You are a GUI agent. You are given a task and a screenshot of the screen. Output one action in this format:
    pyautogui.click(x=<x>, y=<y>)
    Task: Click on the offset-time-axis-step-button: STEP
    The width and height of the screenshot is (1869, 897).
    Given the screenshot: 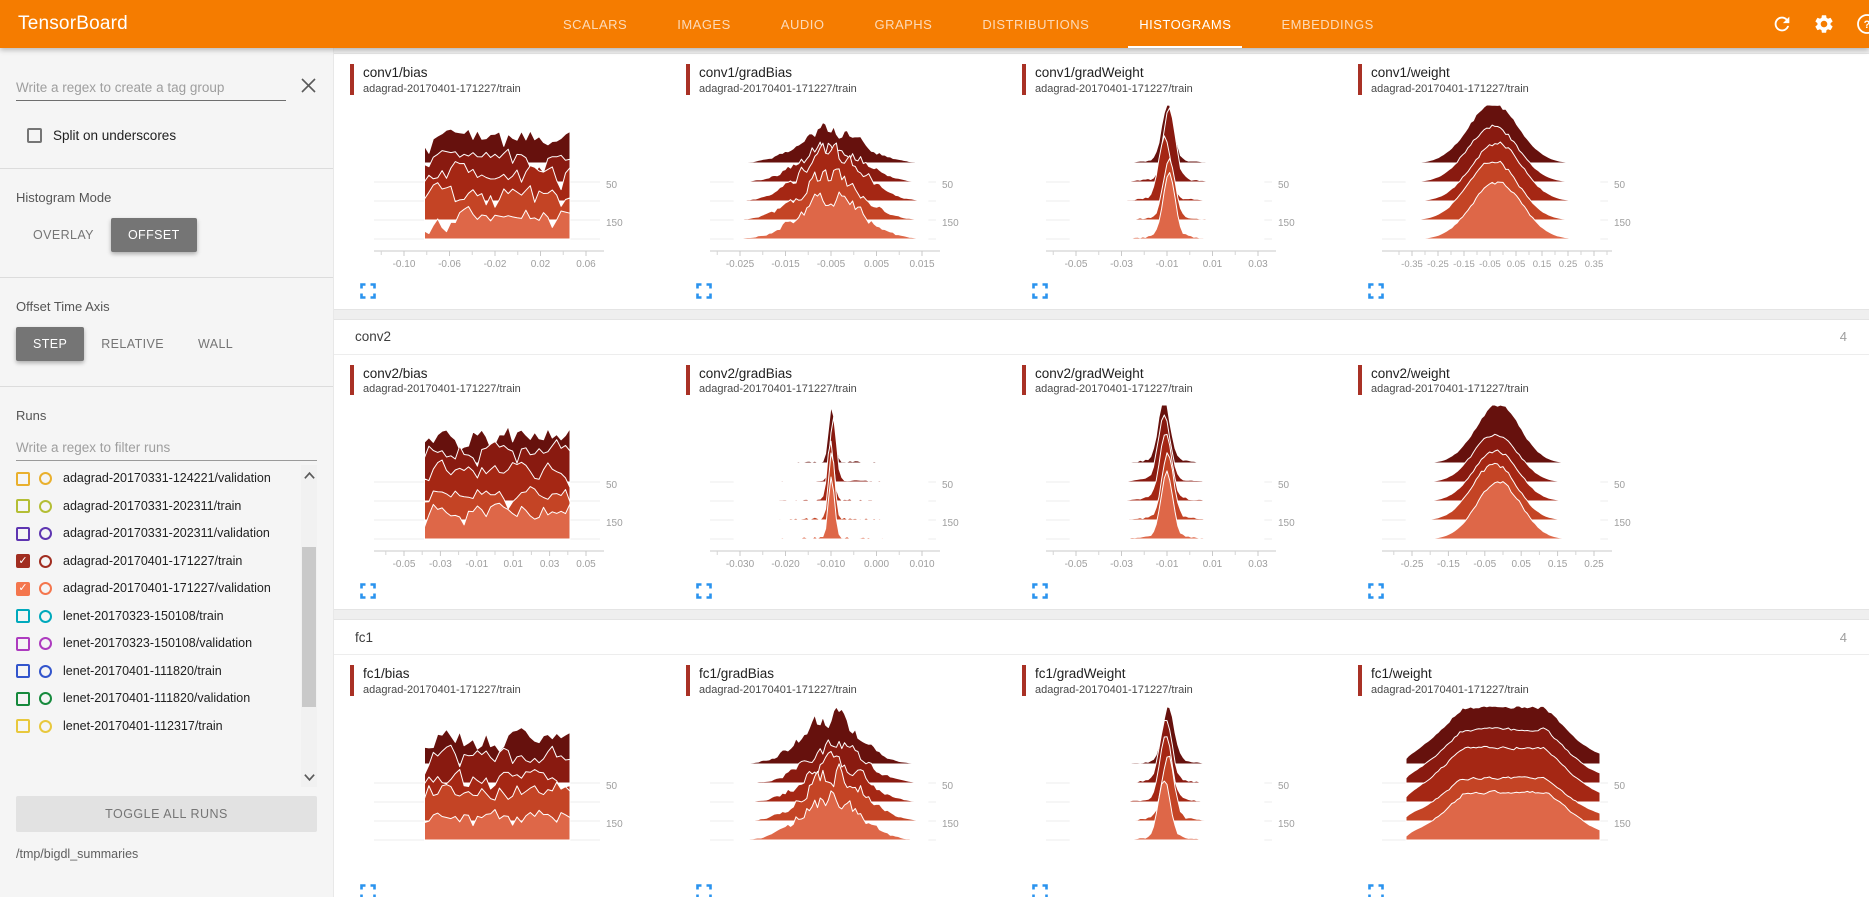 What is the action you would take?
    pyautogui.click(x=50, y=344)
    